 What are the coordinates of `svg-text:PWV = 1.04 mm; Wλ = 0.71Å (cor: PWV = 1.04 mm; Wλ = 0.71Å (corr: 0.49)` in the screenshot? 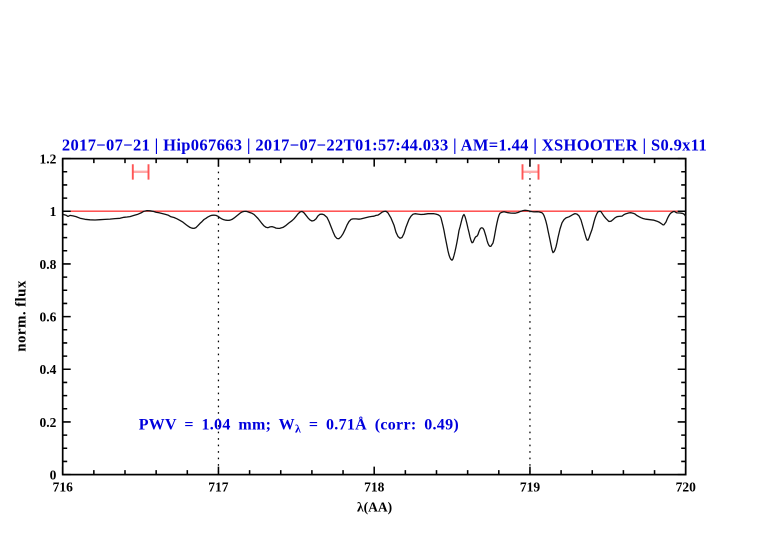 It's located at (299, 425).